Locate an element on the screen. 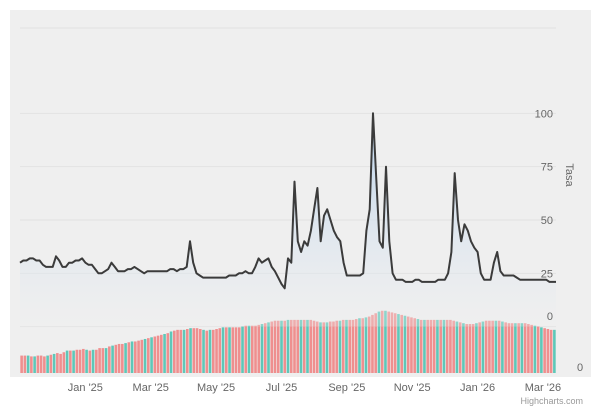 This screenshot has height=410, width=599. y-axis-ticks: 25 50 75 100 0 is located at coordinates (544, 215).